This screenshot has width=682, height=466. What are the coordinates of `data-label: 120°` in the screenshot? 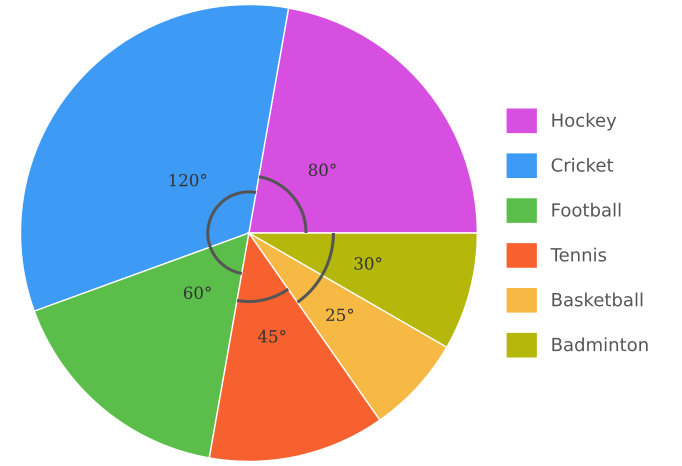 It's located at (188, 180).